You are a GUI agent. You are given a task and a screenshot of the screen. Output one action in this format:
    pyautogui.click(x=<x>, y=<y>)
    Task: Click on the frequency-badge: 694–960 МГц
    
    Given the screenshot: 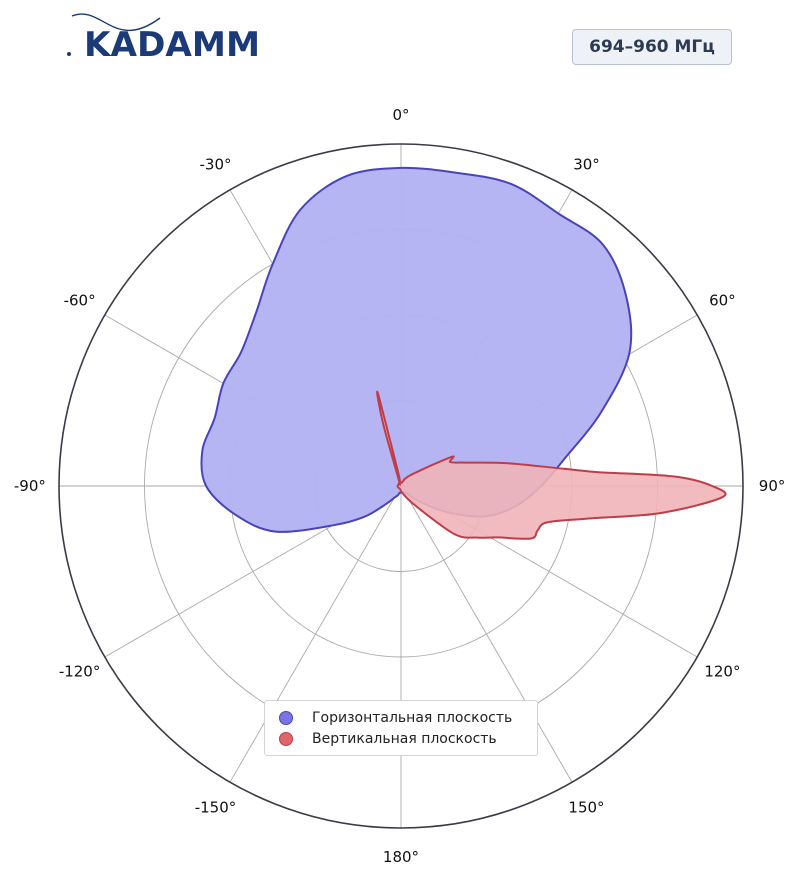 What is the action you would take?
    pyautogui.click(x=652, y=47)
    